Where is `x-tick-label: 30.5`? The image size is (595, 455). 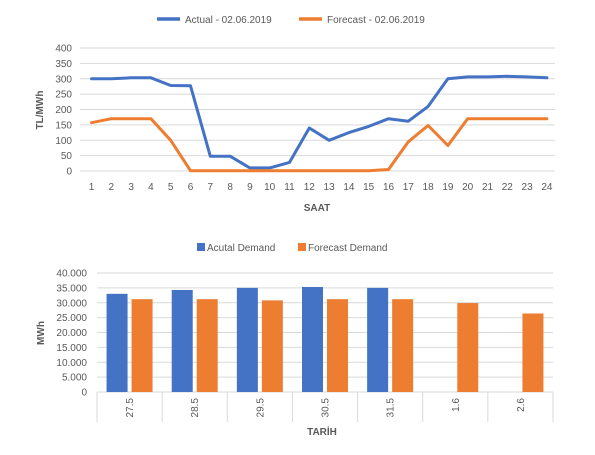 x-tick-label: 30.5 is located at coordinates (326, 408).